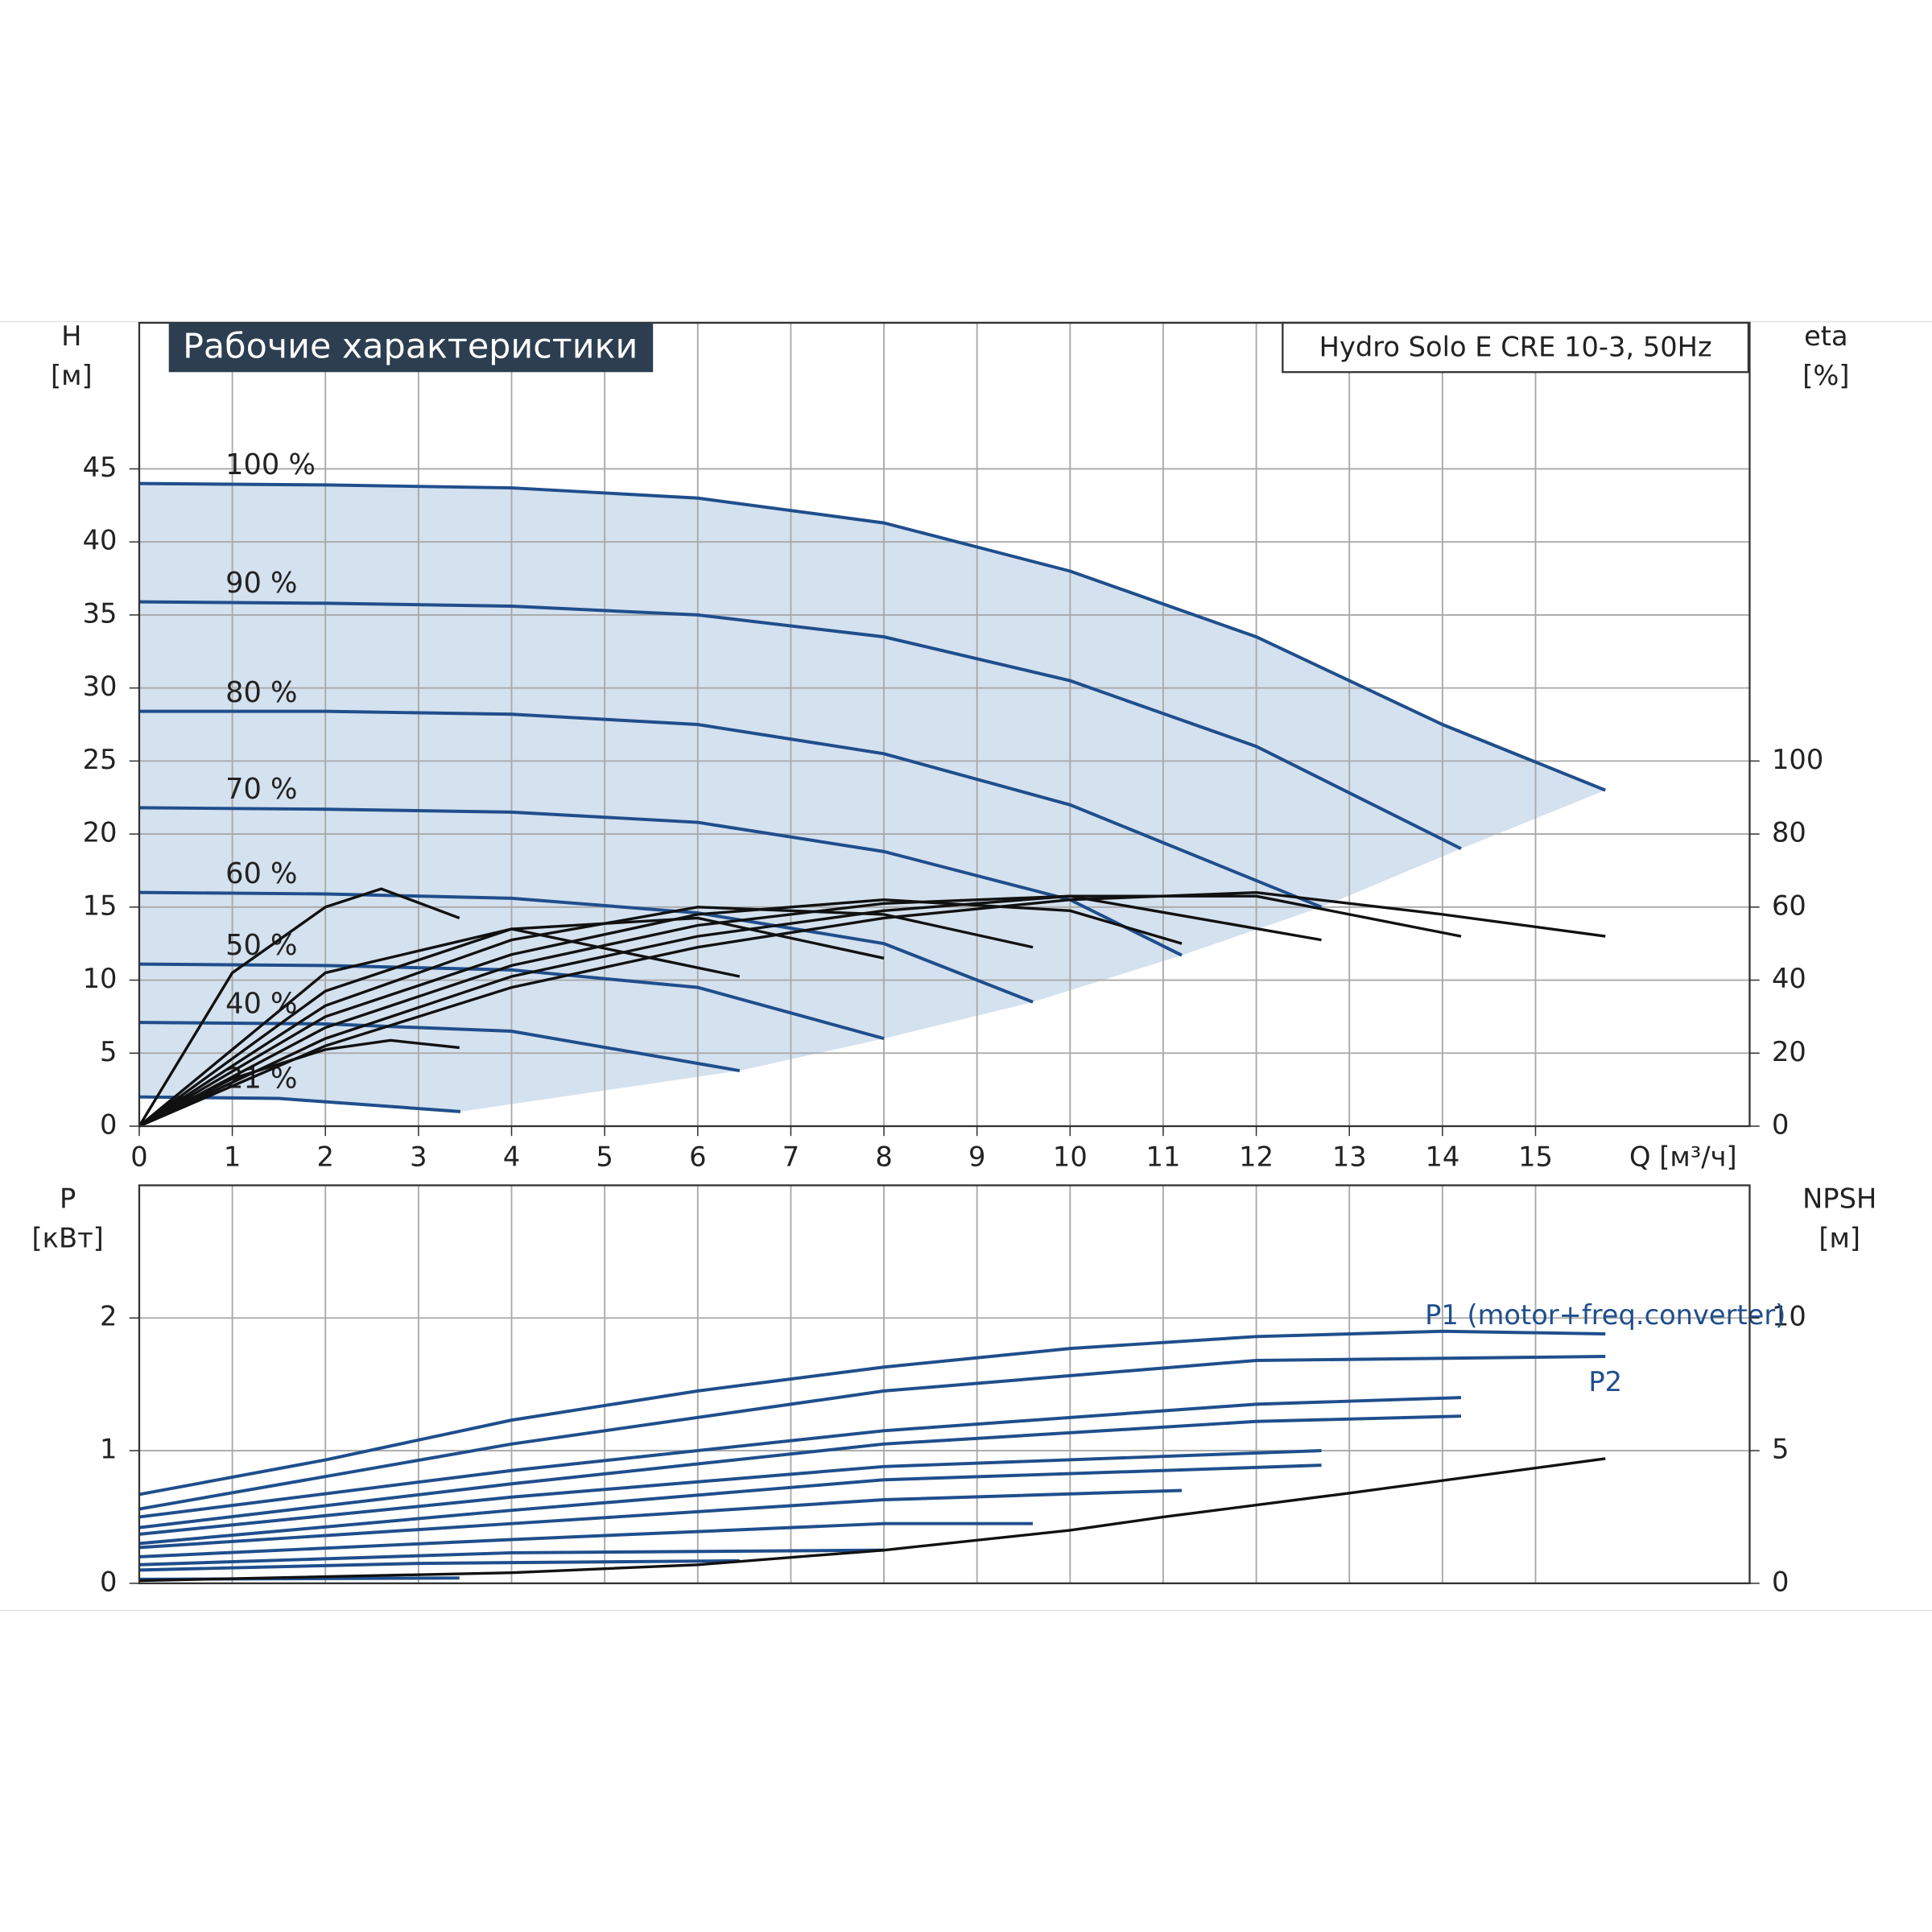 Image resolution: width=1932 pixels, height=1932 pixels. What do you see at coordinates (1683, 1156) in the screenshot?
I see `x-axis-label: Q [м³/ч]` at bounding box center [1683, 1156].